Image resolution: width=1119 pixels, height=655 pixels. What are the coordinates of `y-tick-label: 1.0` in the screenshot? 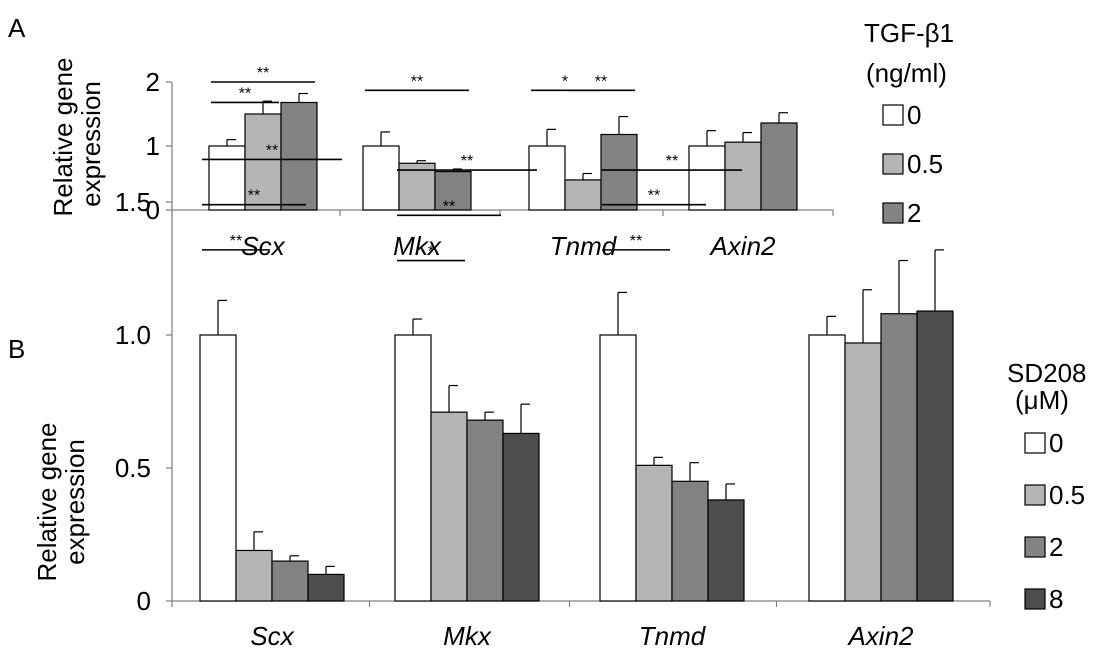 It's located at (133, 335).